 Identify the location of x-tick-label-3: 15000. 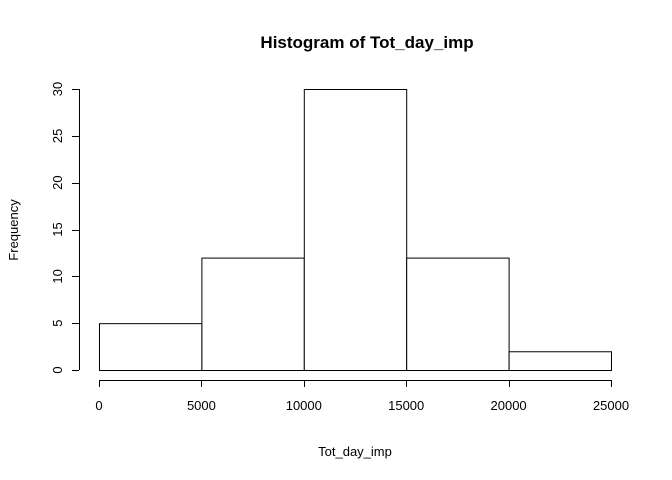
(406, 405).